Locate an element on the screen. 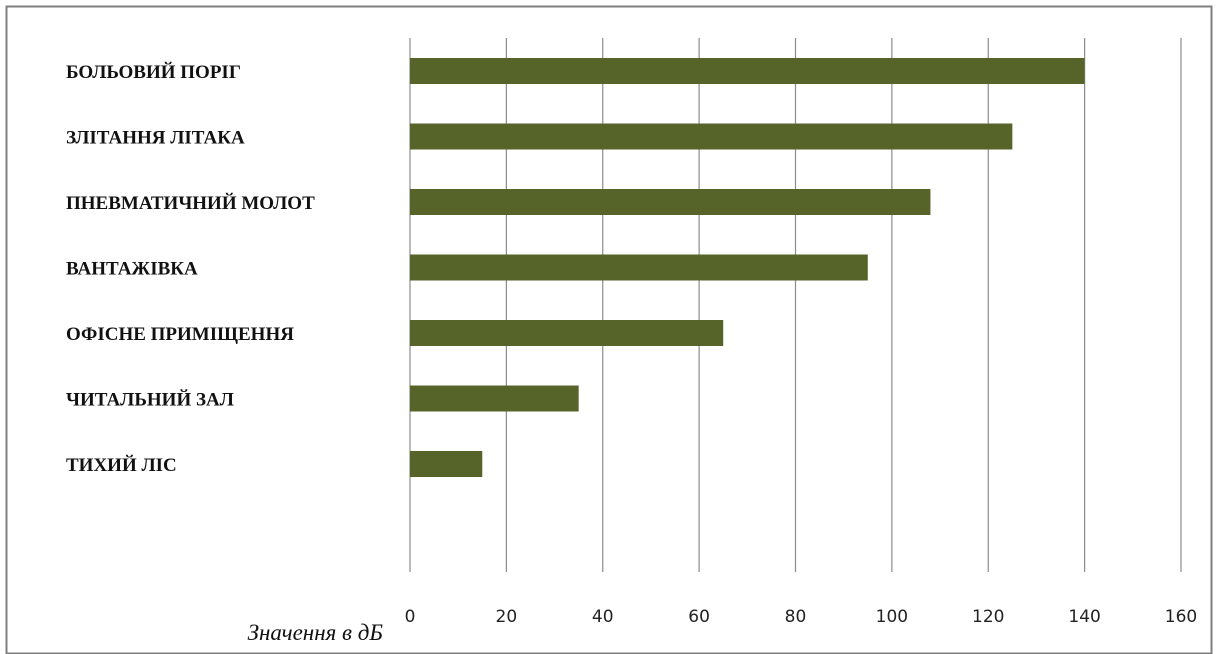 This screenshot has height=654, width=1218. x-tick-label: 0 is located at coordinates (410, 617).